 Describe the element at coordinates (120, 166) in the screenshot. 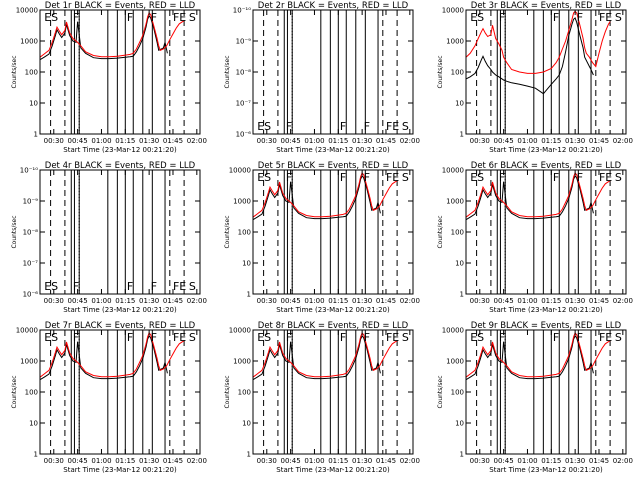

I see `panel-title: Det 4r BLACK = Events, RED = LLD` at that location.